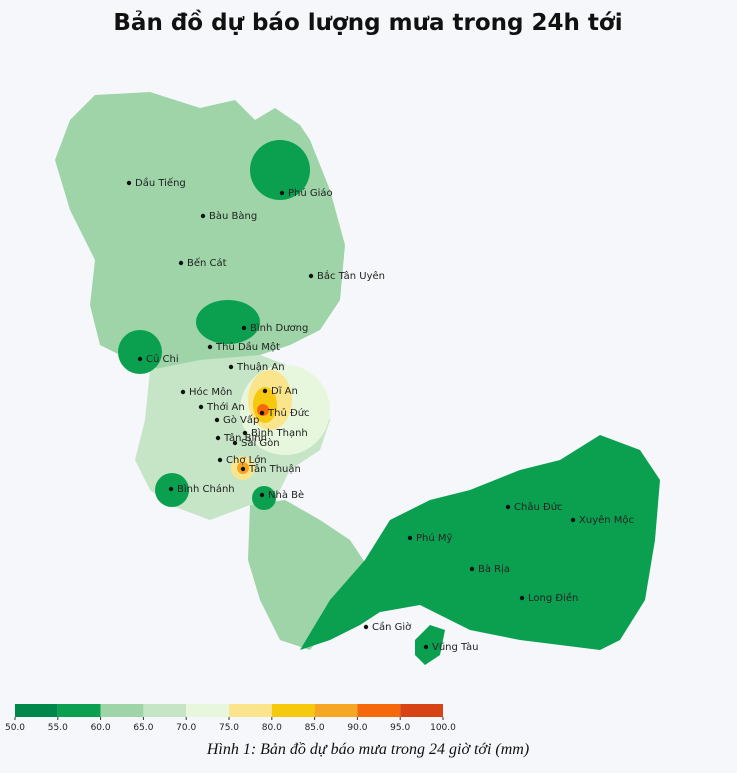  What do you see at coordinates (284, 391) in the screenshot?
I see `place-label: Dĩ An` at bounding box center [284, 391].